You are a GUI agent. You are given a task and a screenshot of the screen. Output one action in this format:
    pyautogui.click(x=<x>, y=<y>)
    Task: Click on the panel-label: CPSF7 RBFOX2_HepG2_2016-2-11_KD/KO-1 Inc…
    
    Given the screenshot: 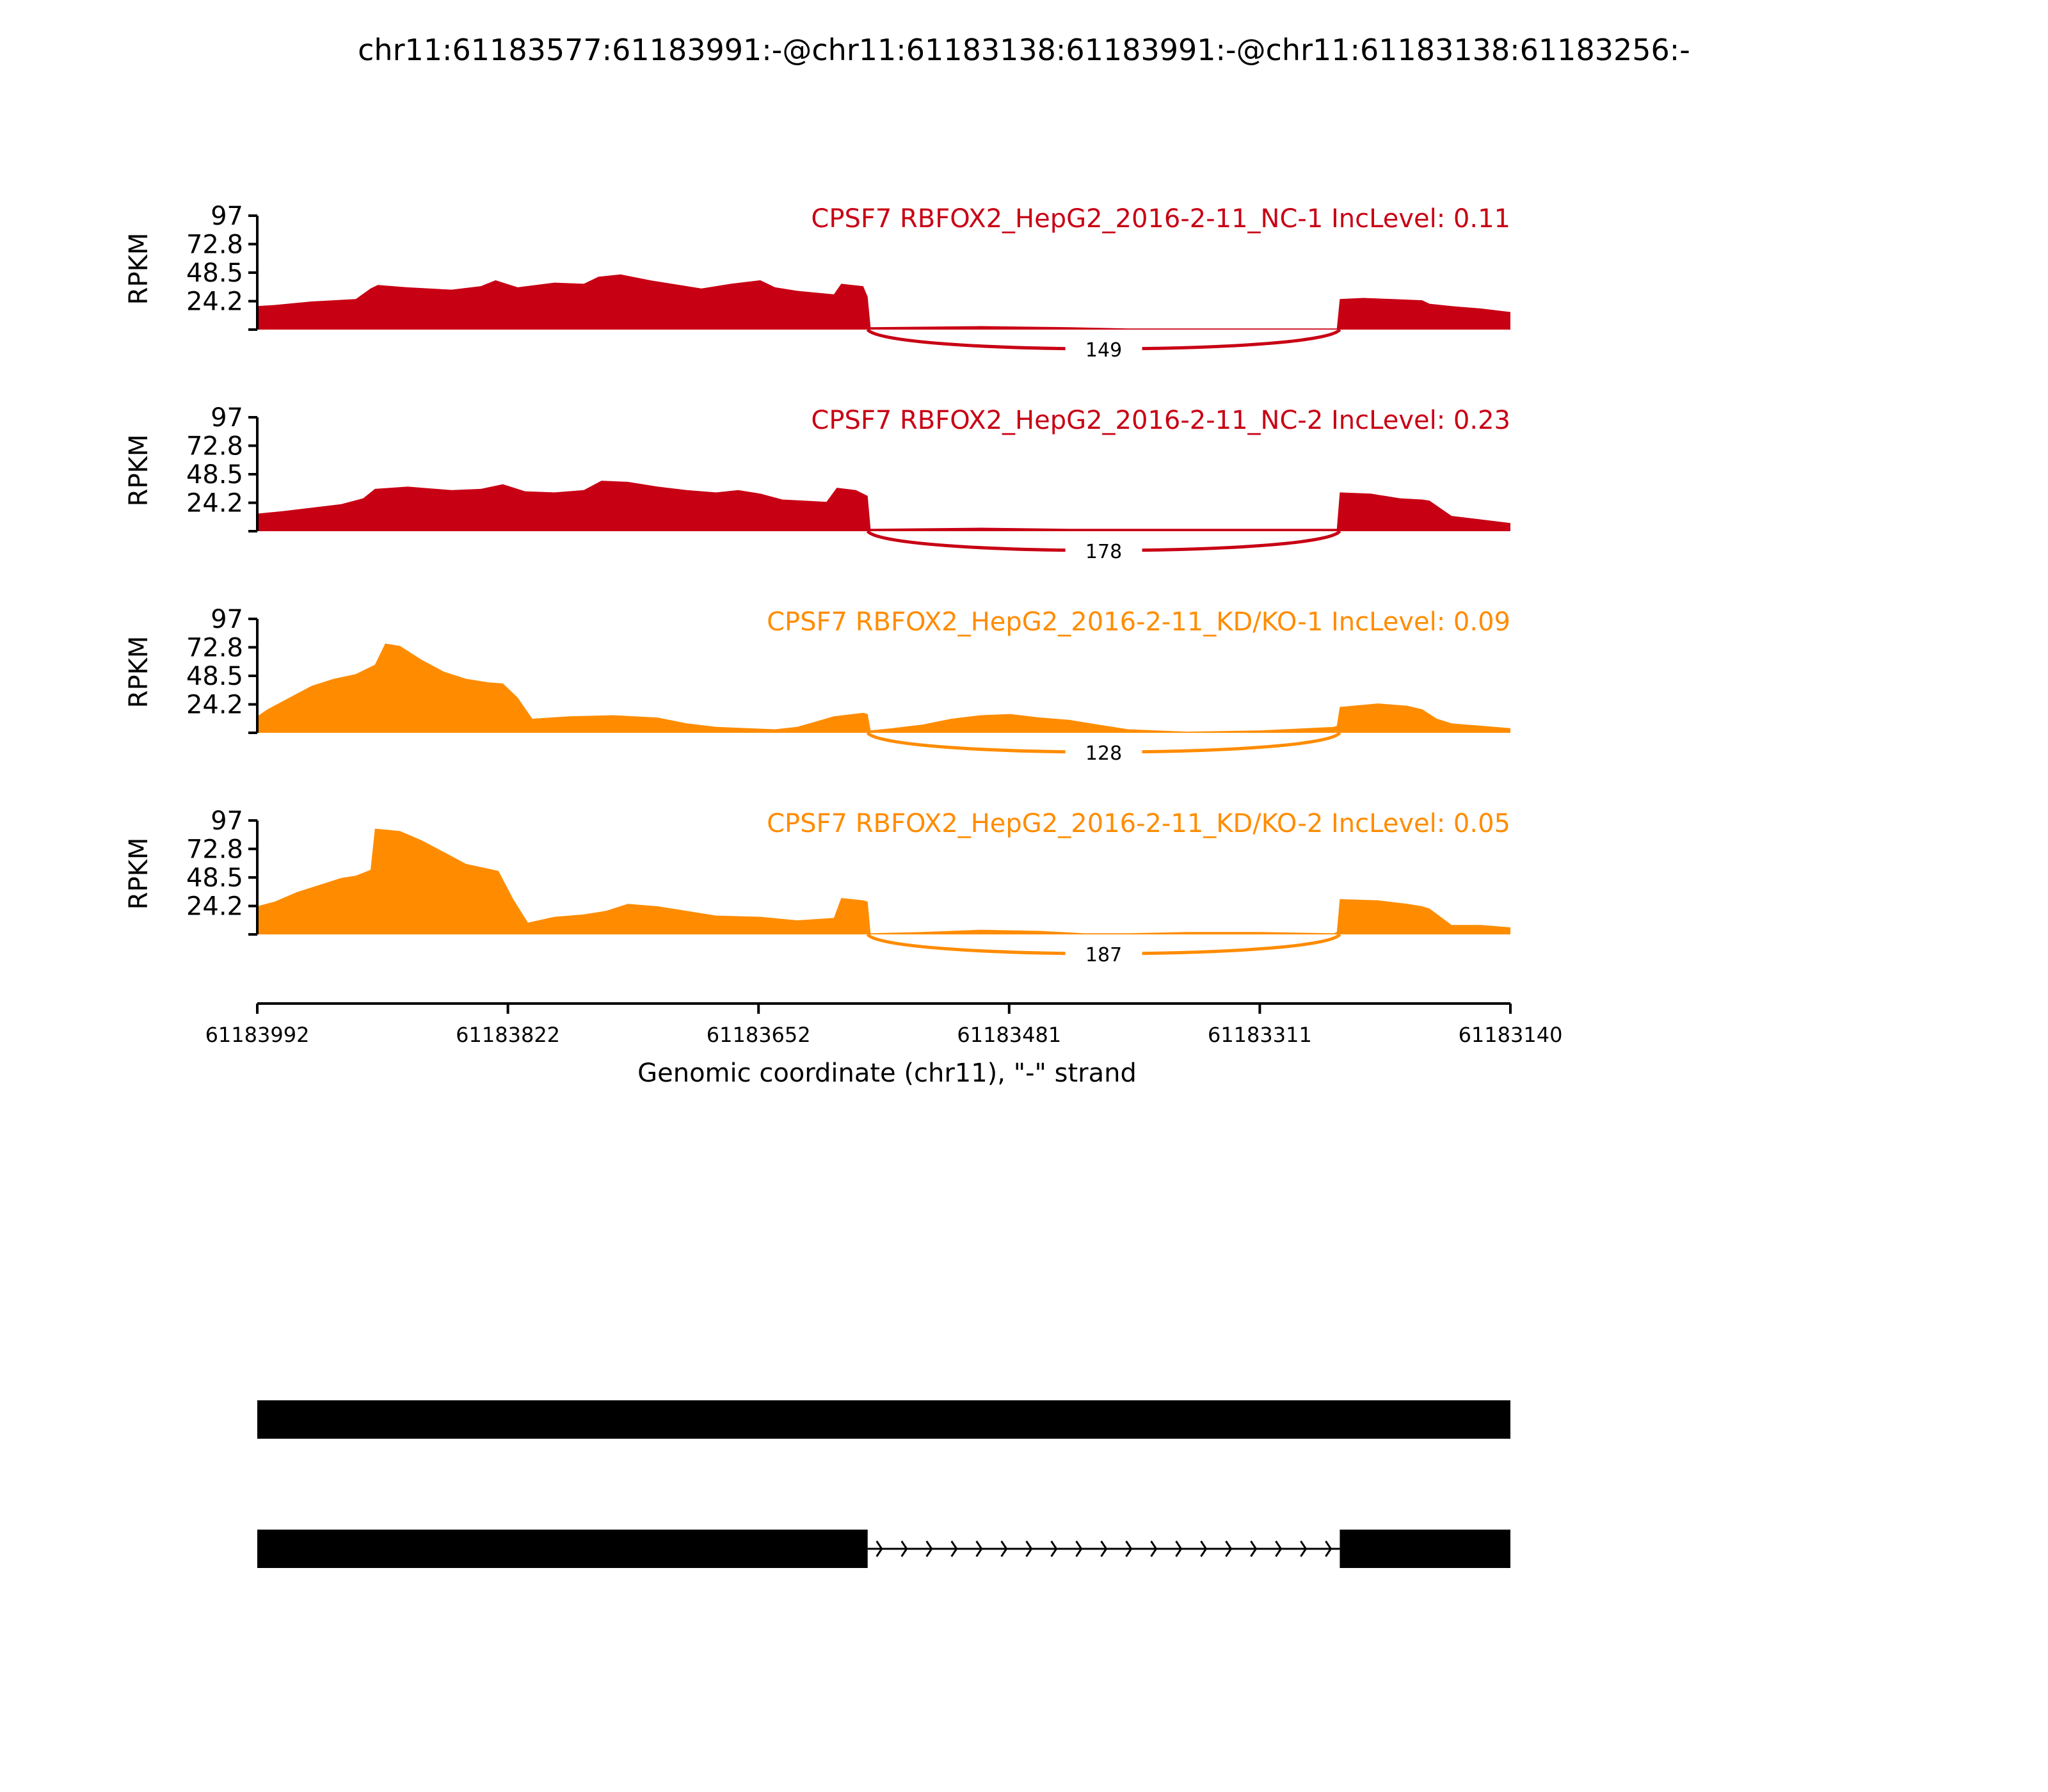 What is the action you would take?
    pyautogui.click(x=1138, y=622)
    